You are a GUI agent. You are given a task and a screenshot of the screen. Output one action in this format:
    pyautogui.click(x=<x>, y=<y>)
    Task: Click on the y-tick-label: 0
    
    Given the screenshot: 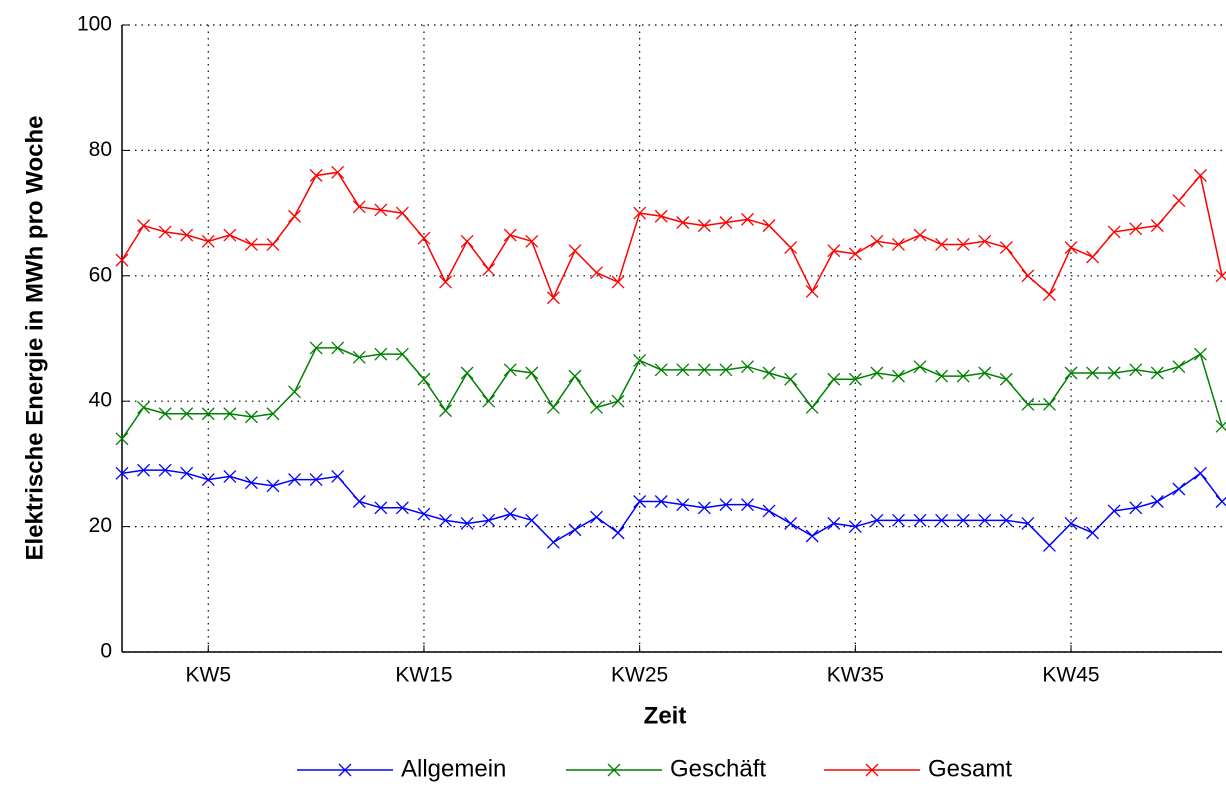 What is the action you would take?
    pyautogui.click(x=106, y=651)
    